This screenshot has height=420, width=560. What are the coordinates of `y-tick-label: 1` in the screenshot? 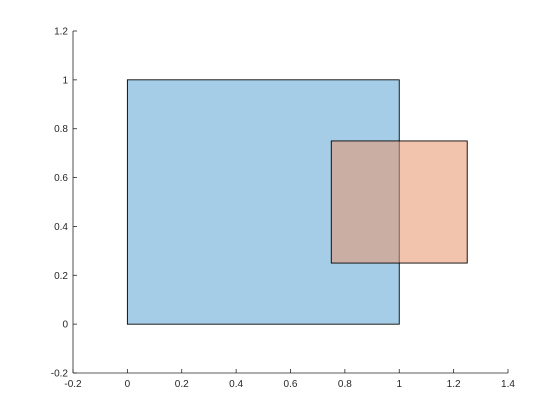 It's located at (65, 80).